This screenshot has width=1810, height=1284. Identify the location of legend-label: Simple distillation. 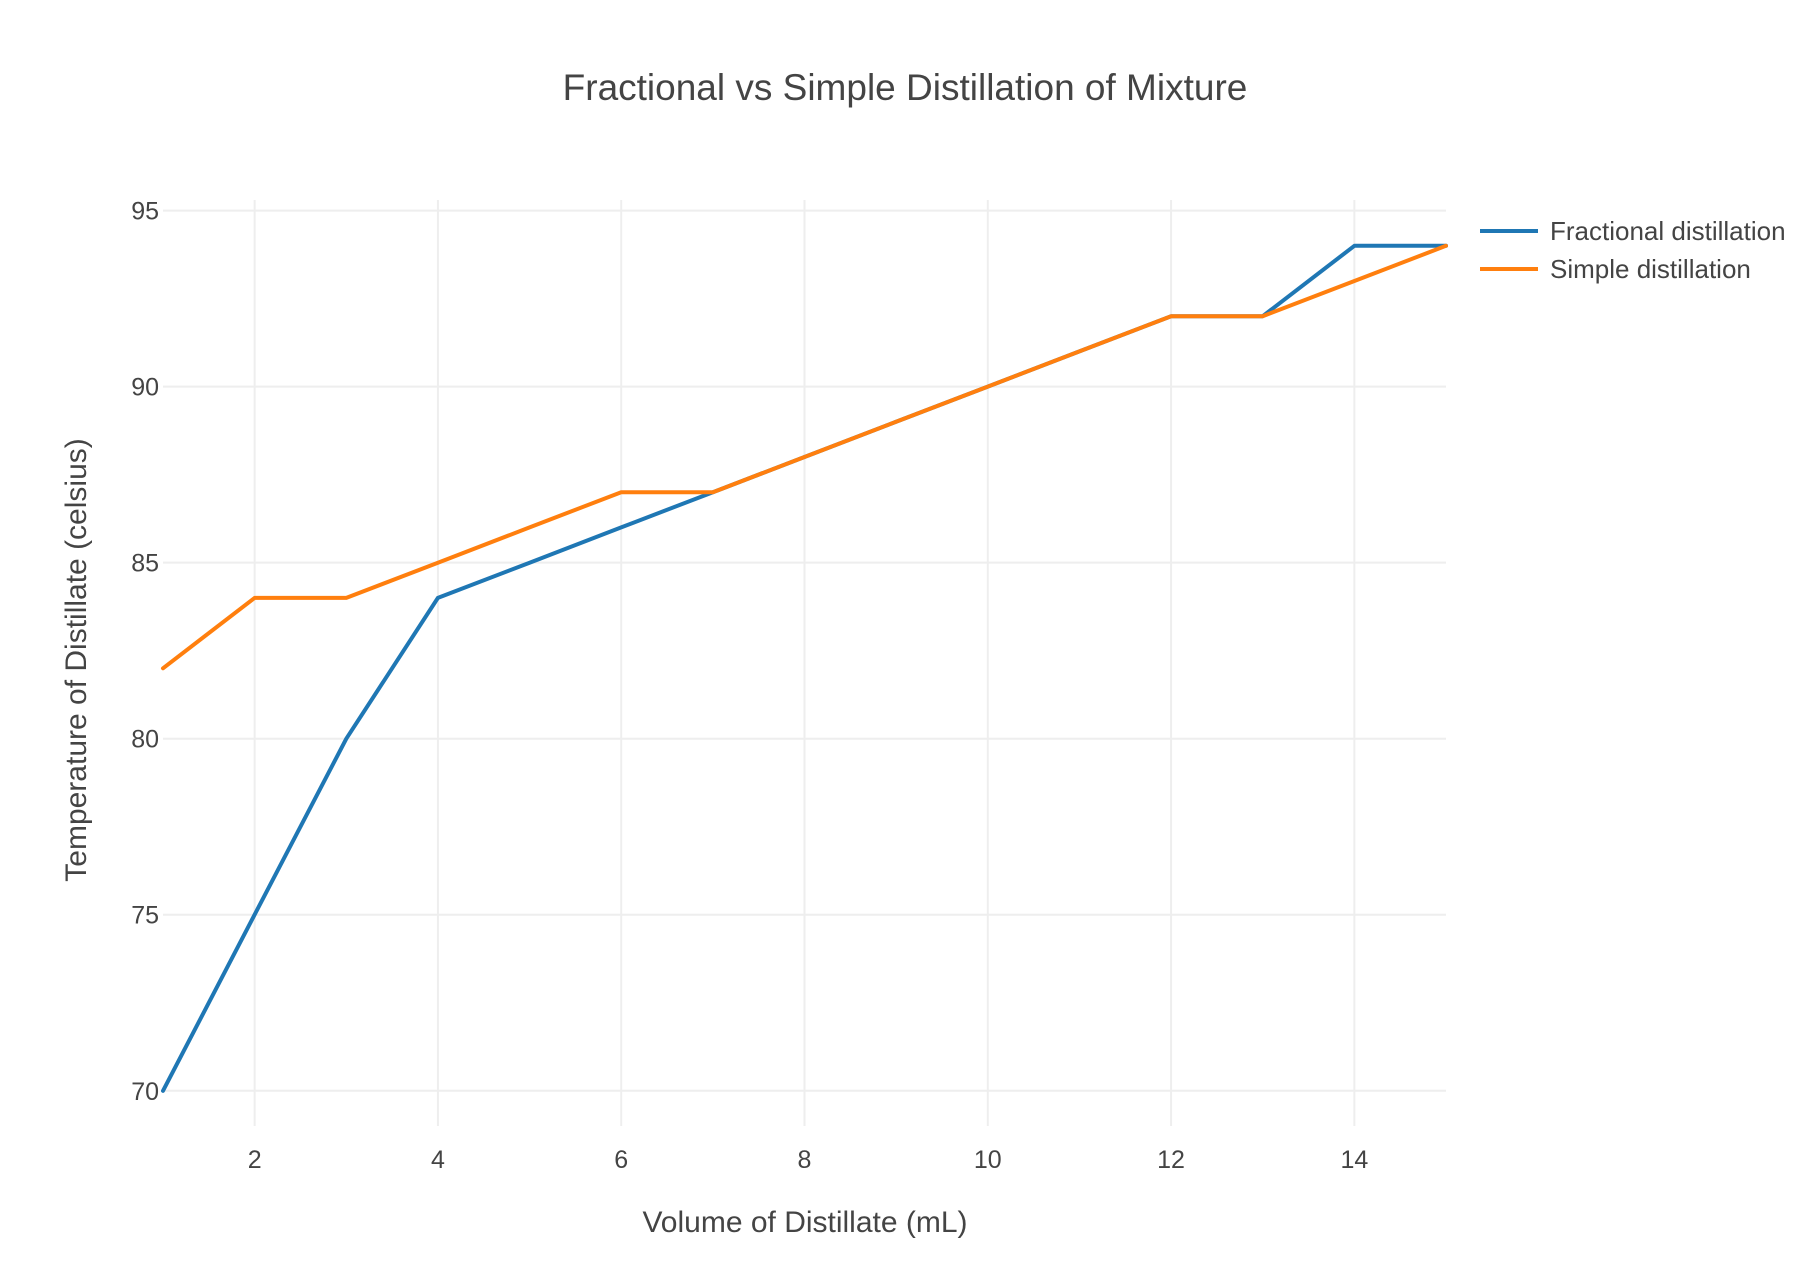
(1650, 269).